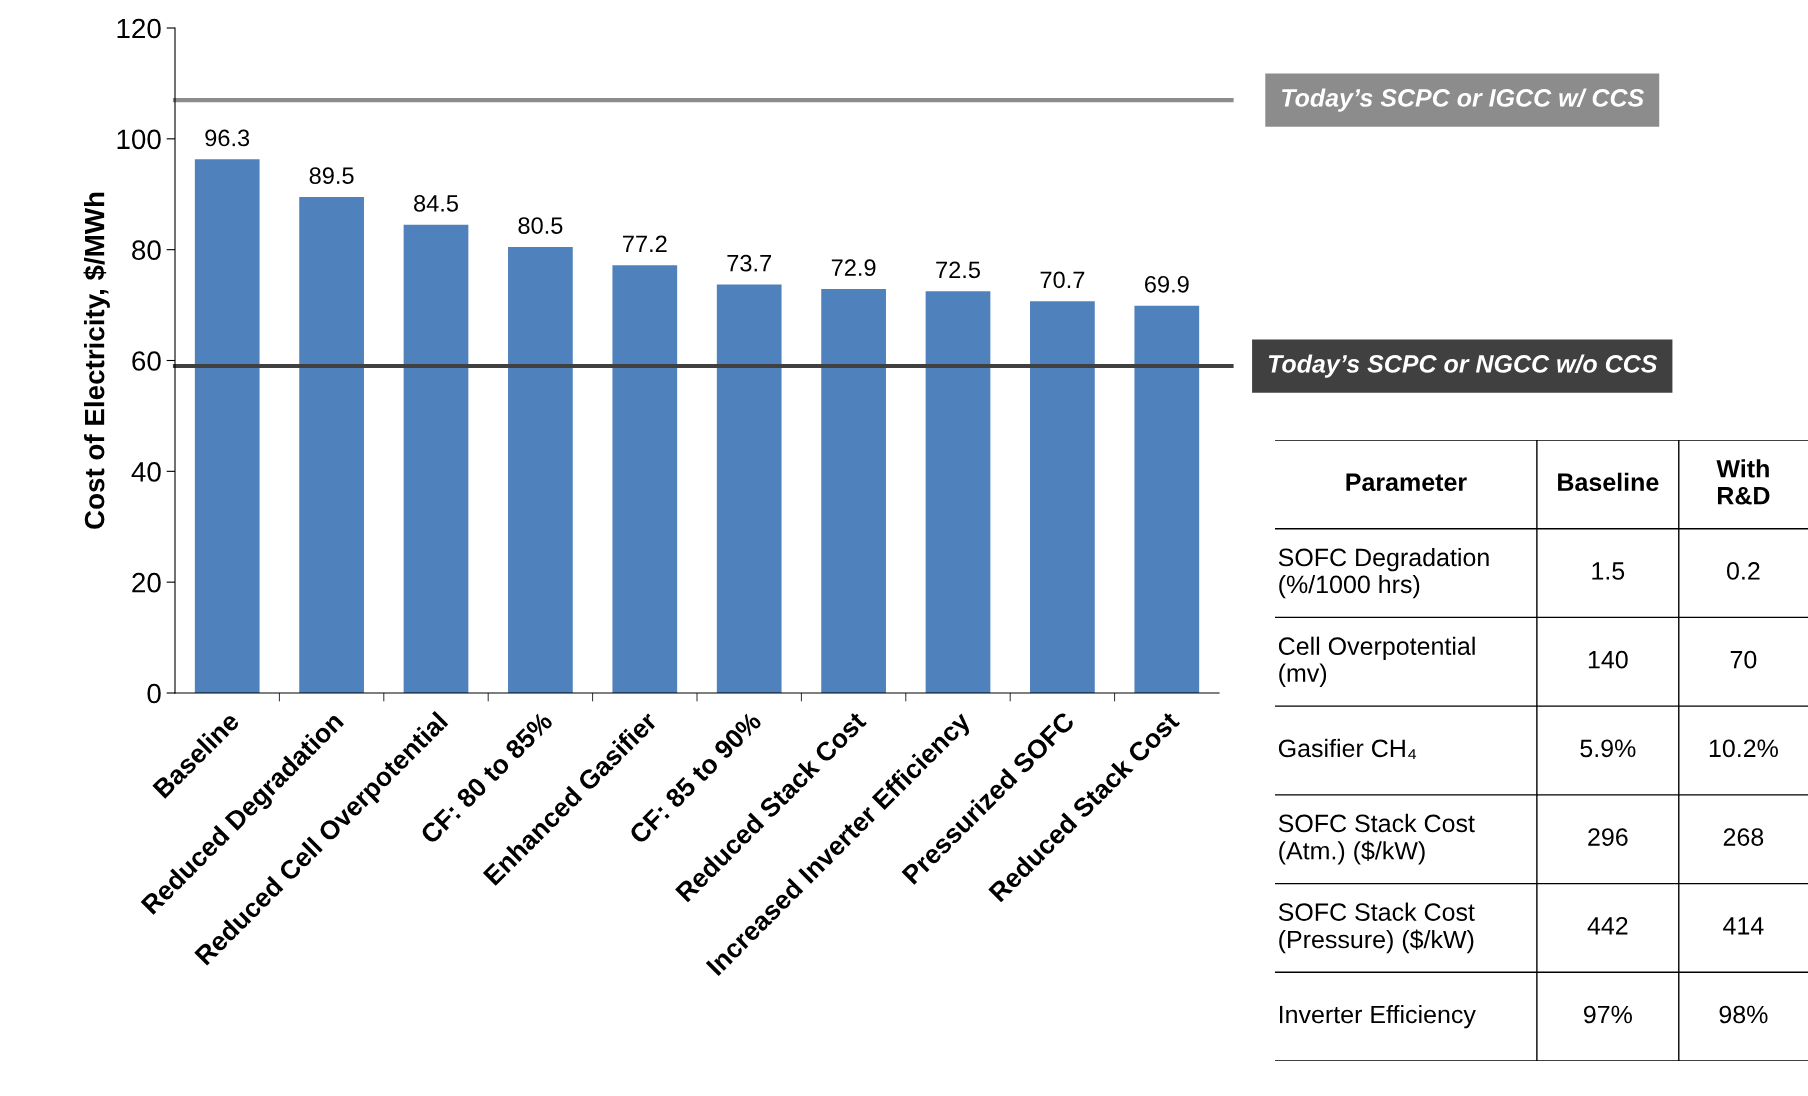  I want to click on text: 70, so click(1743, 659).